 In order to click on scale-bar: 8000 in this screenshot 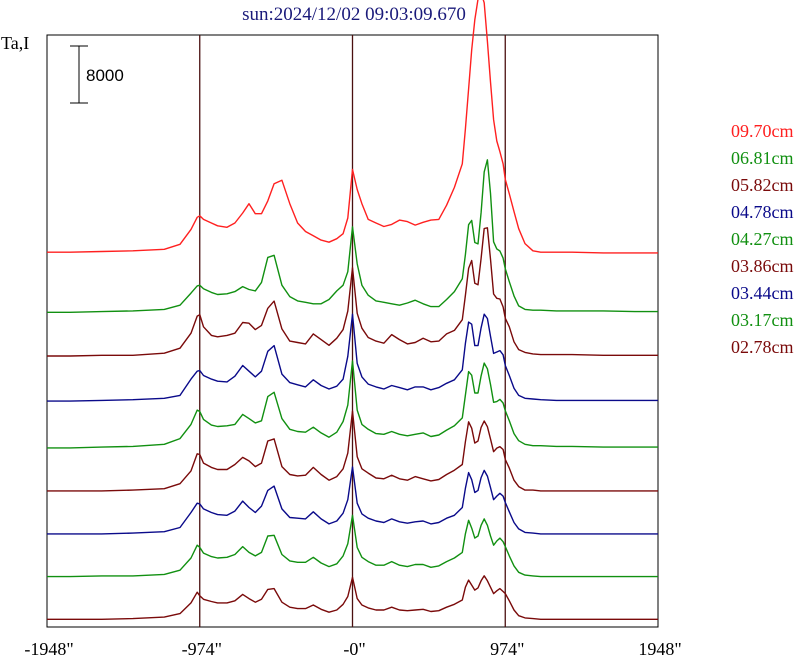, I will do `click(97, 74)`.